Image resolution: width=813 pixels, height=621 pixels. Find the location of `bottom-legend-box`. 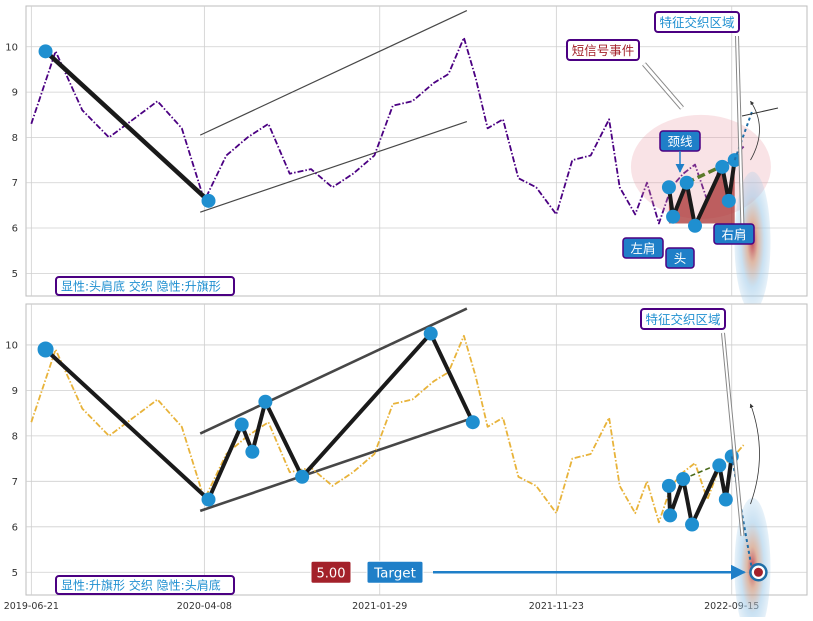

bottom-legend-box is located at coordinates (145, 585).